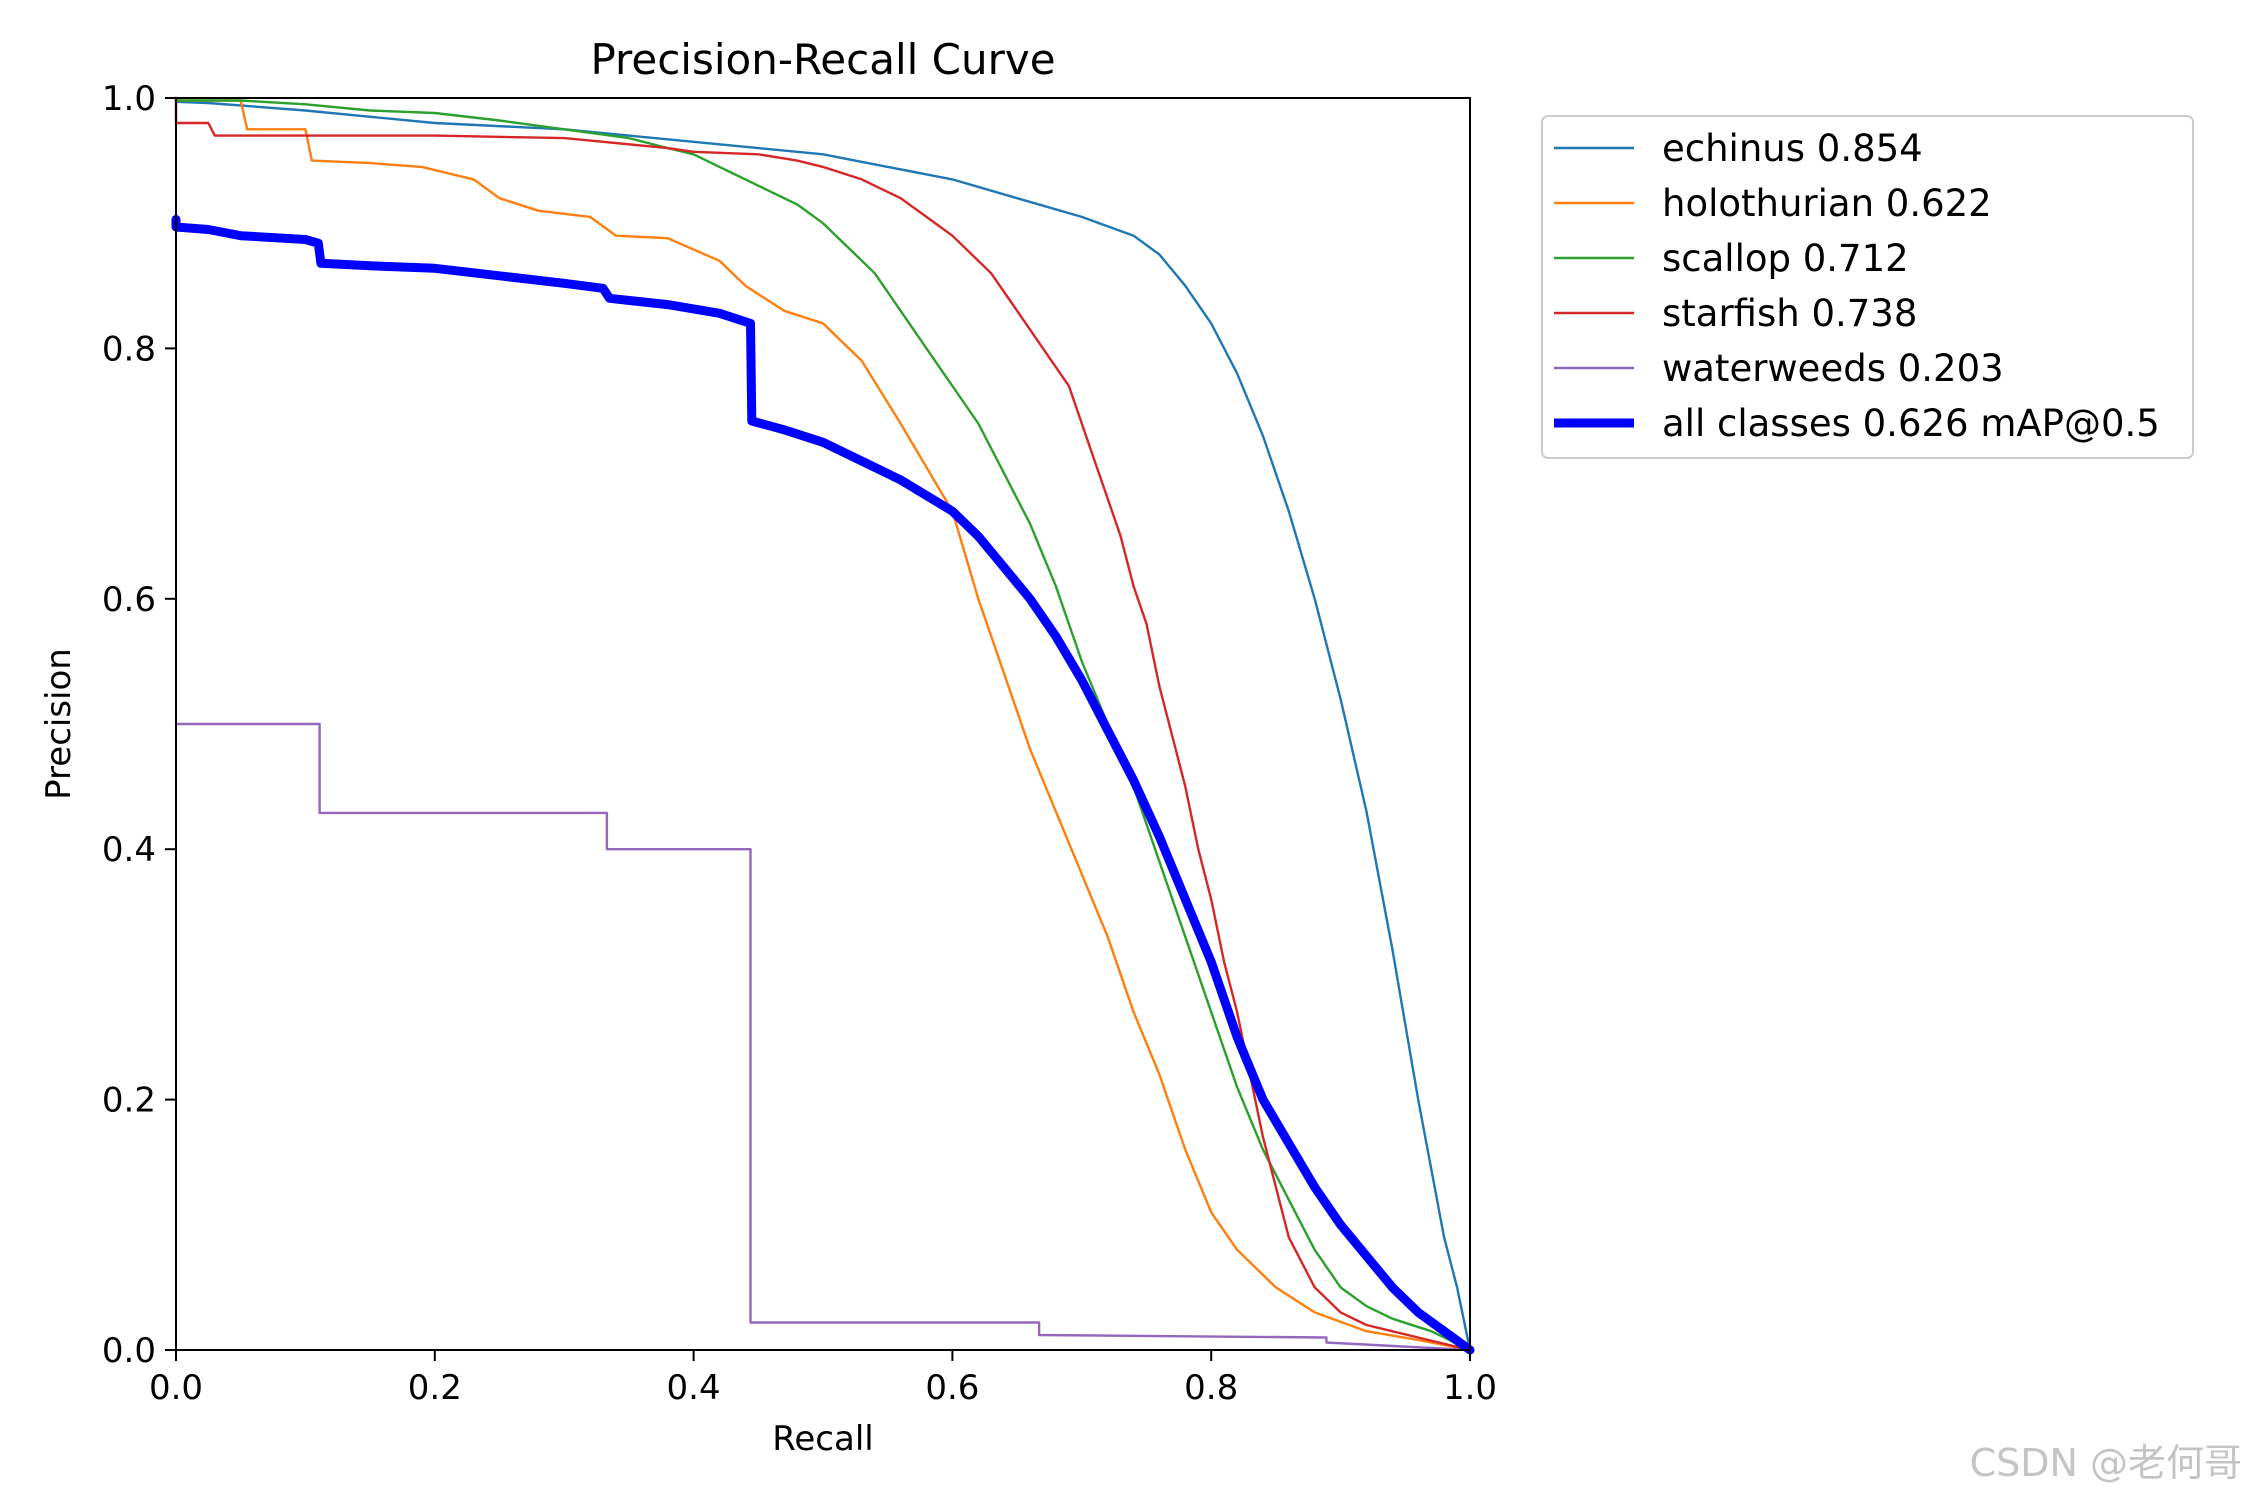 The height and width of the screenshot is (1500, 2250). What do you see at coordinates (952, 1388) in the screenshot?
I see `x-tick-label: 0.6` at bounding box center [952, 1388].